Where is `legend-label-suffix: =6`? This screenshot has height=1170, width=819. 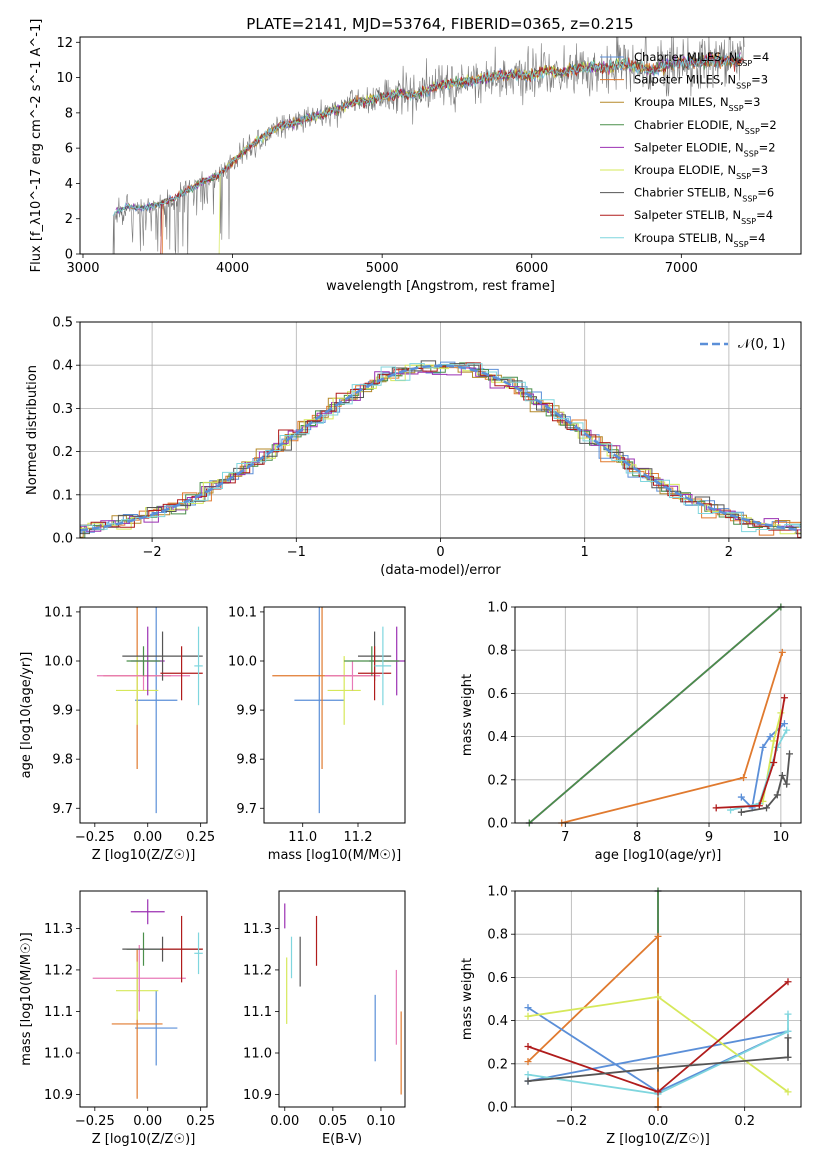
legend-label-suffix: =6 is located at coordinates (765, 193).